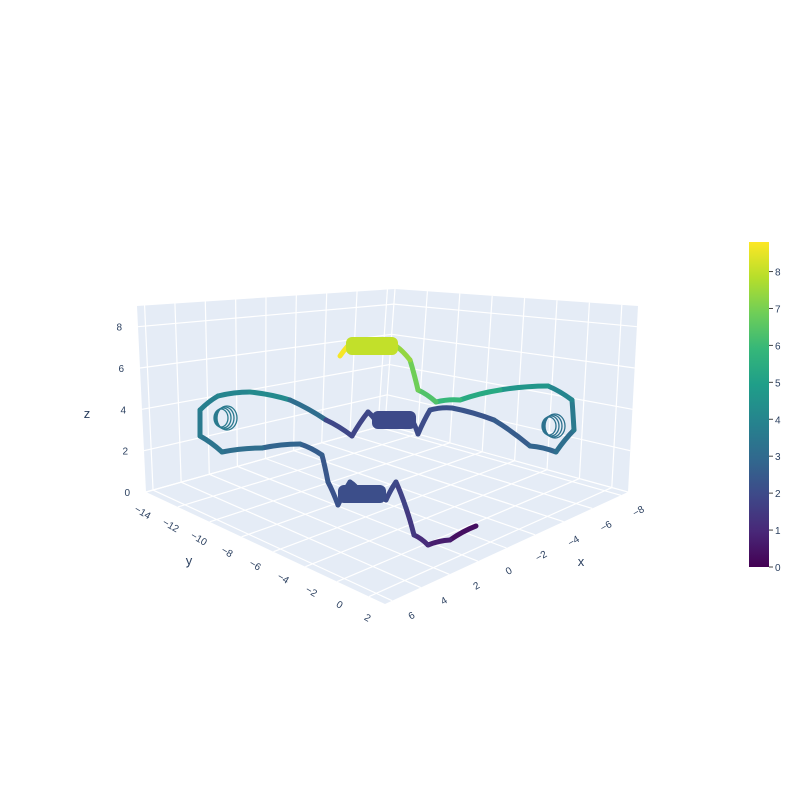 Image resolution: width=800 pixels, height=805 pixels. I want to click on y-tick-label: −12, so click(170, 526).